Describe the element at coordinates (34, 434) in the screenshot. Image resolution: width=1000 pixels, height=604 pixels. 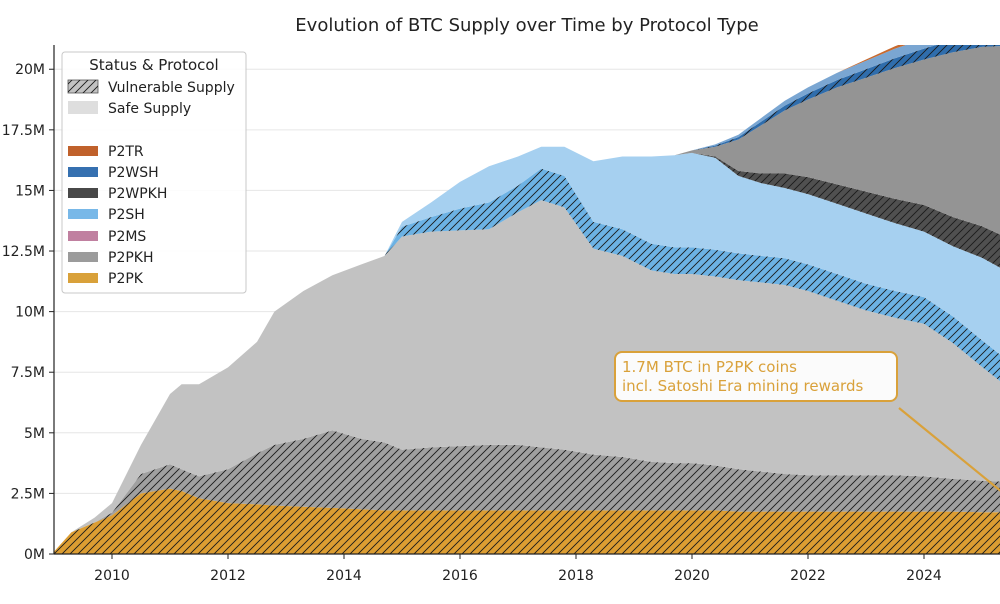
I see `y-tick-label-2: 5M` at that location.